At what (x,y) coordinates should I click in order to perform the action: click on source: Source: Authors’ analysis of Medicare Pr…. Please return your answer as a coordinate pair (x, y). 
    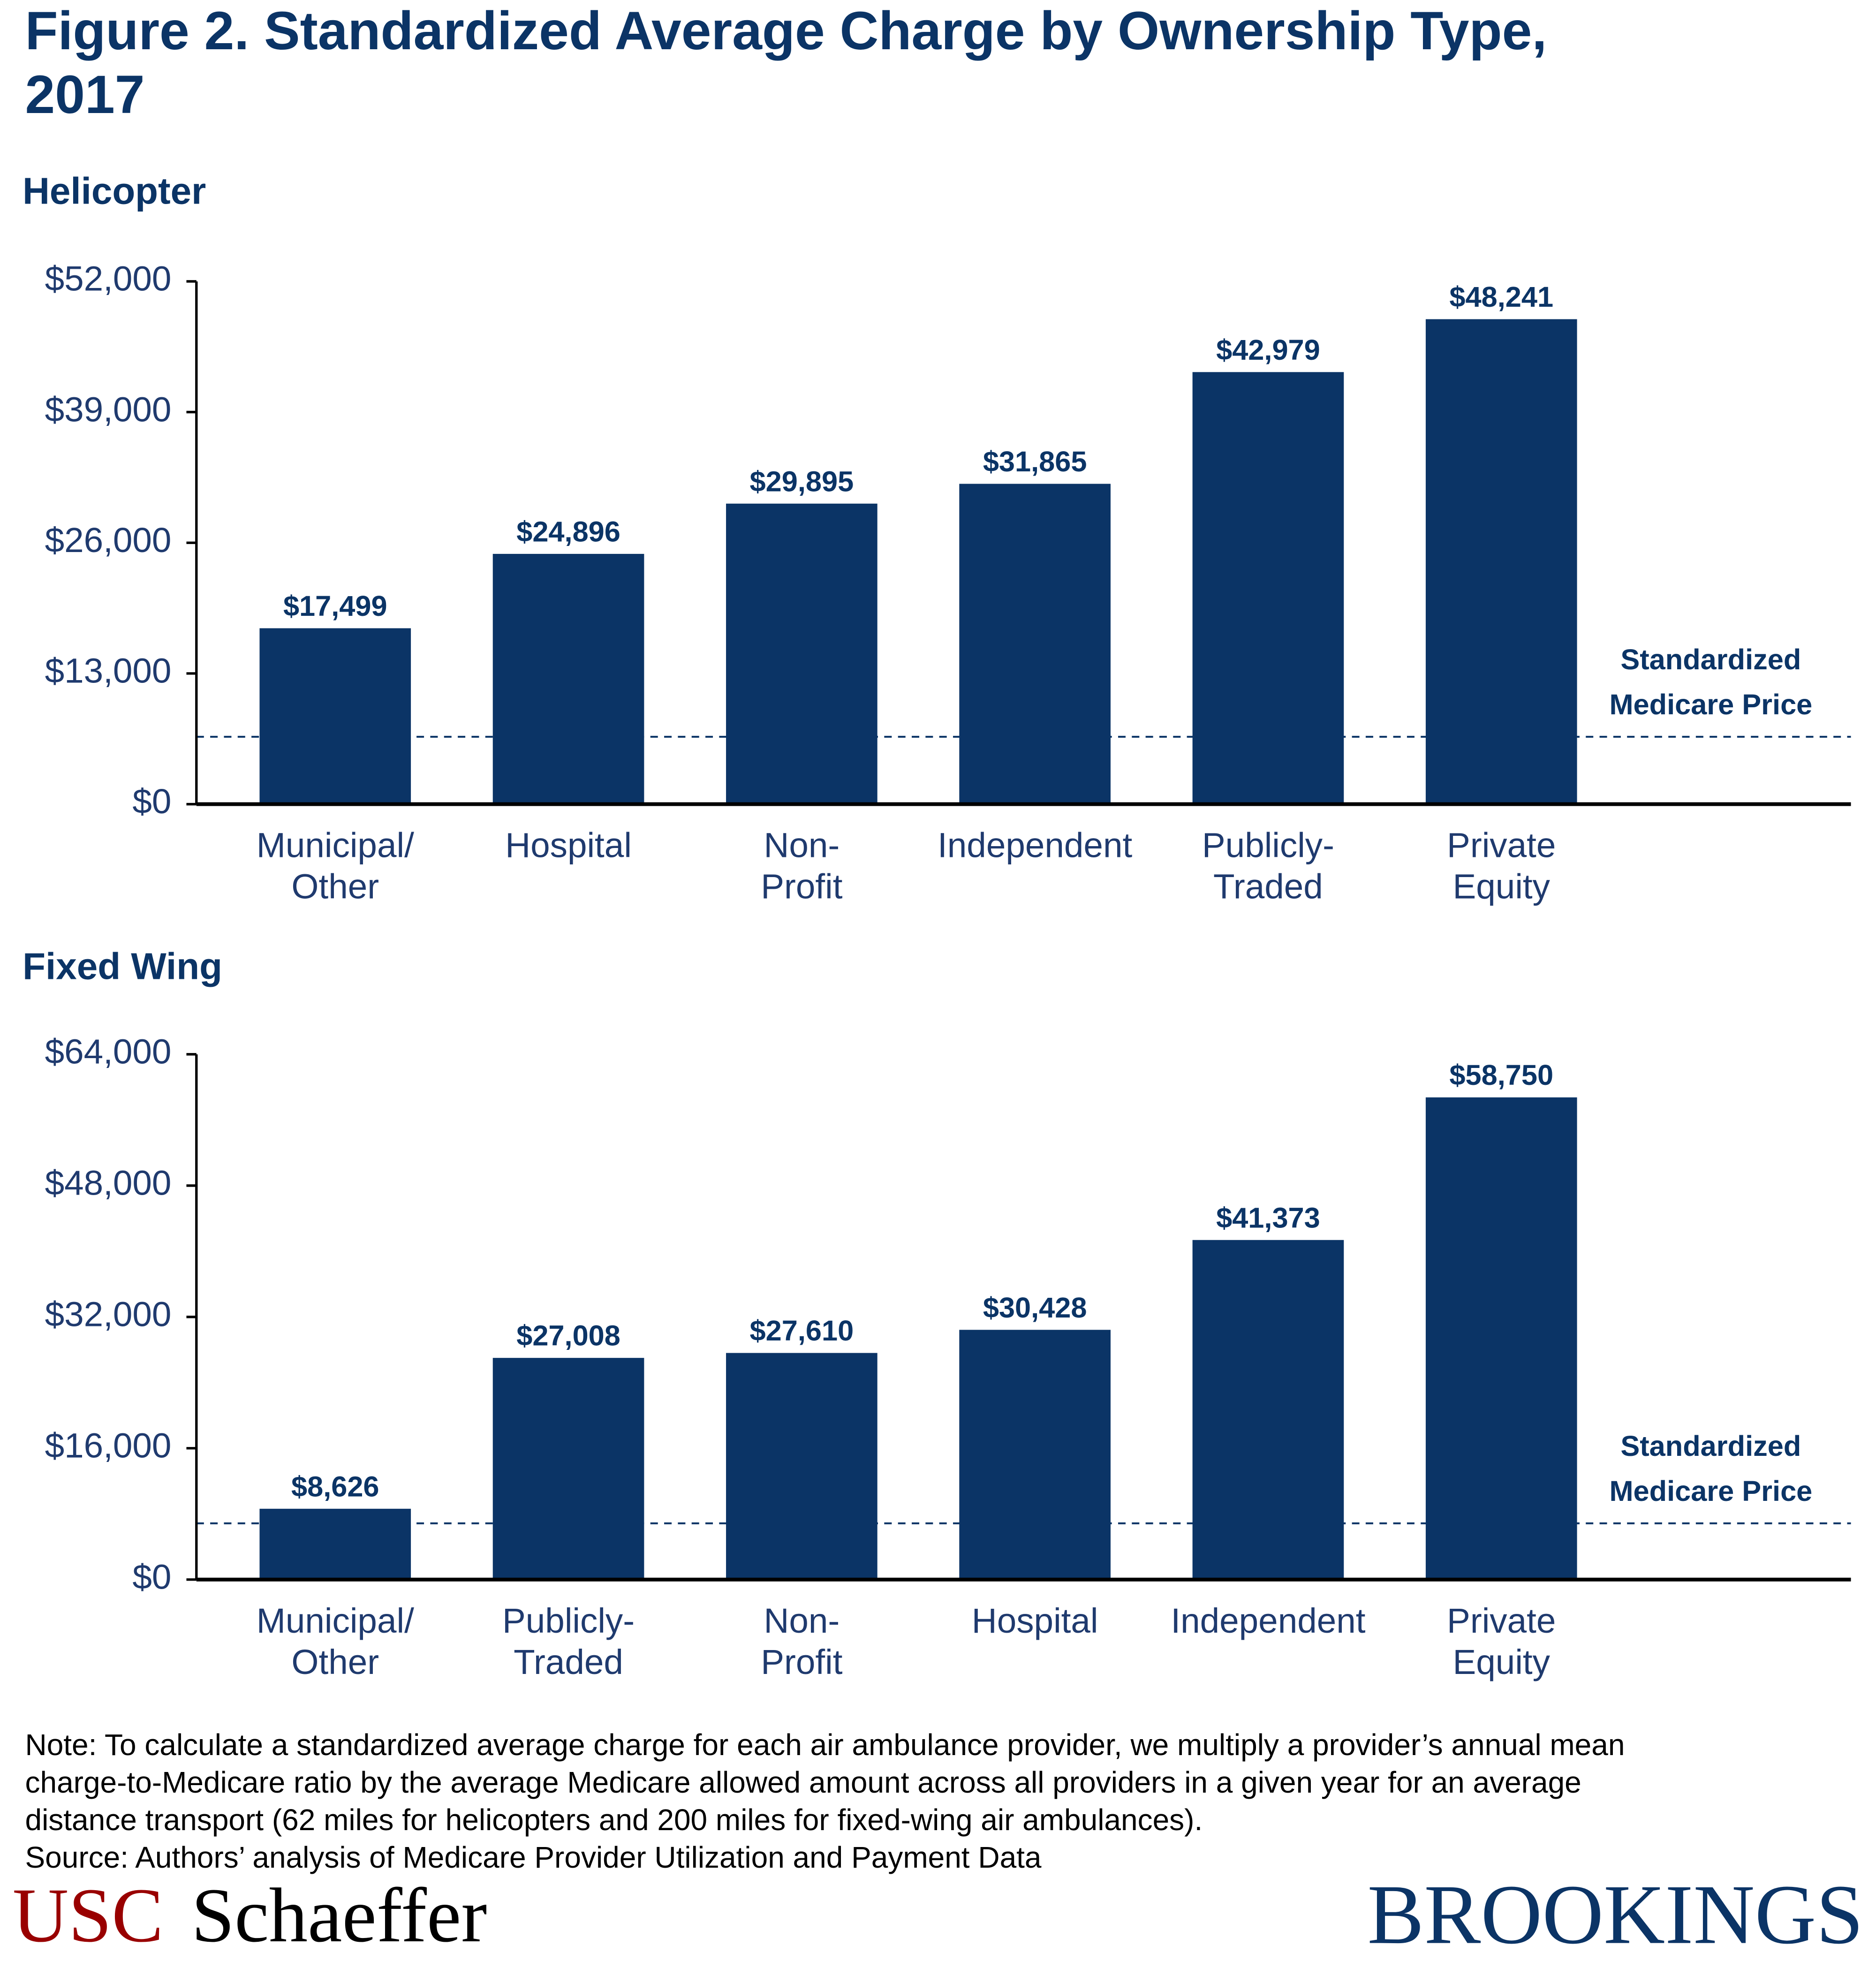
    Looking at the image, I should click on (533, 1857).